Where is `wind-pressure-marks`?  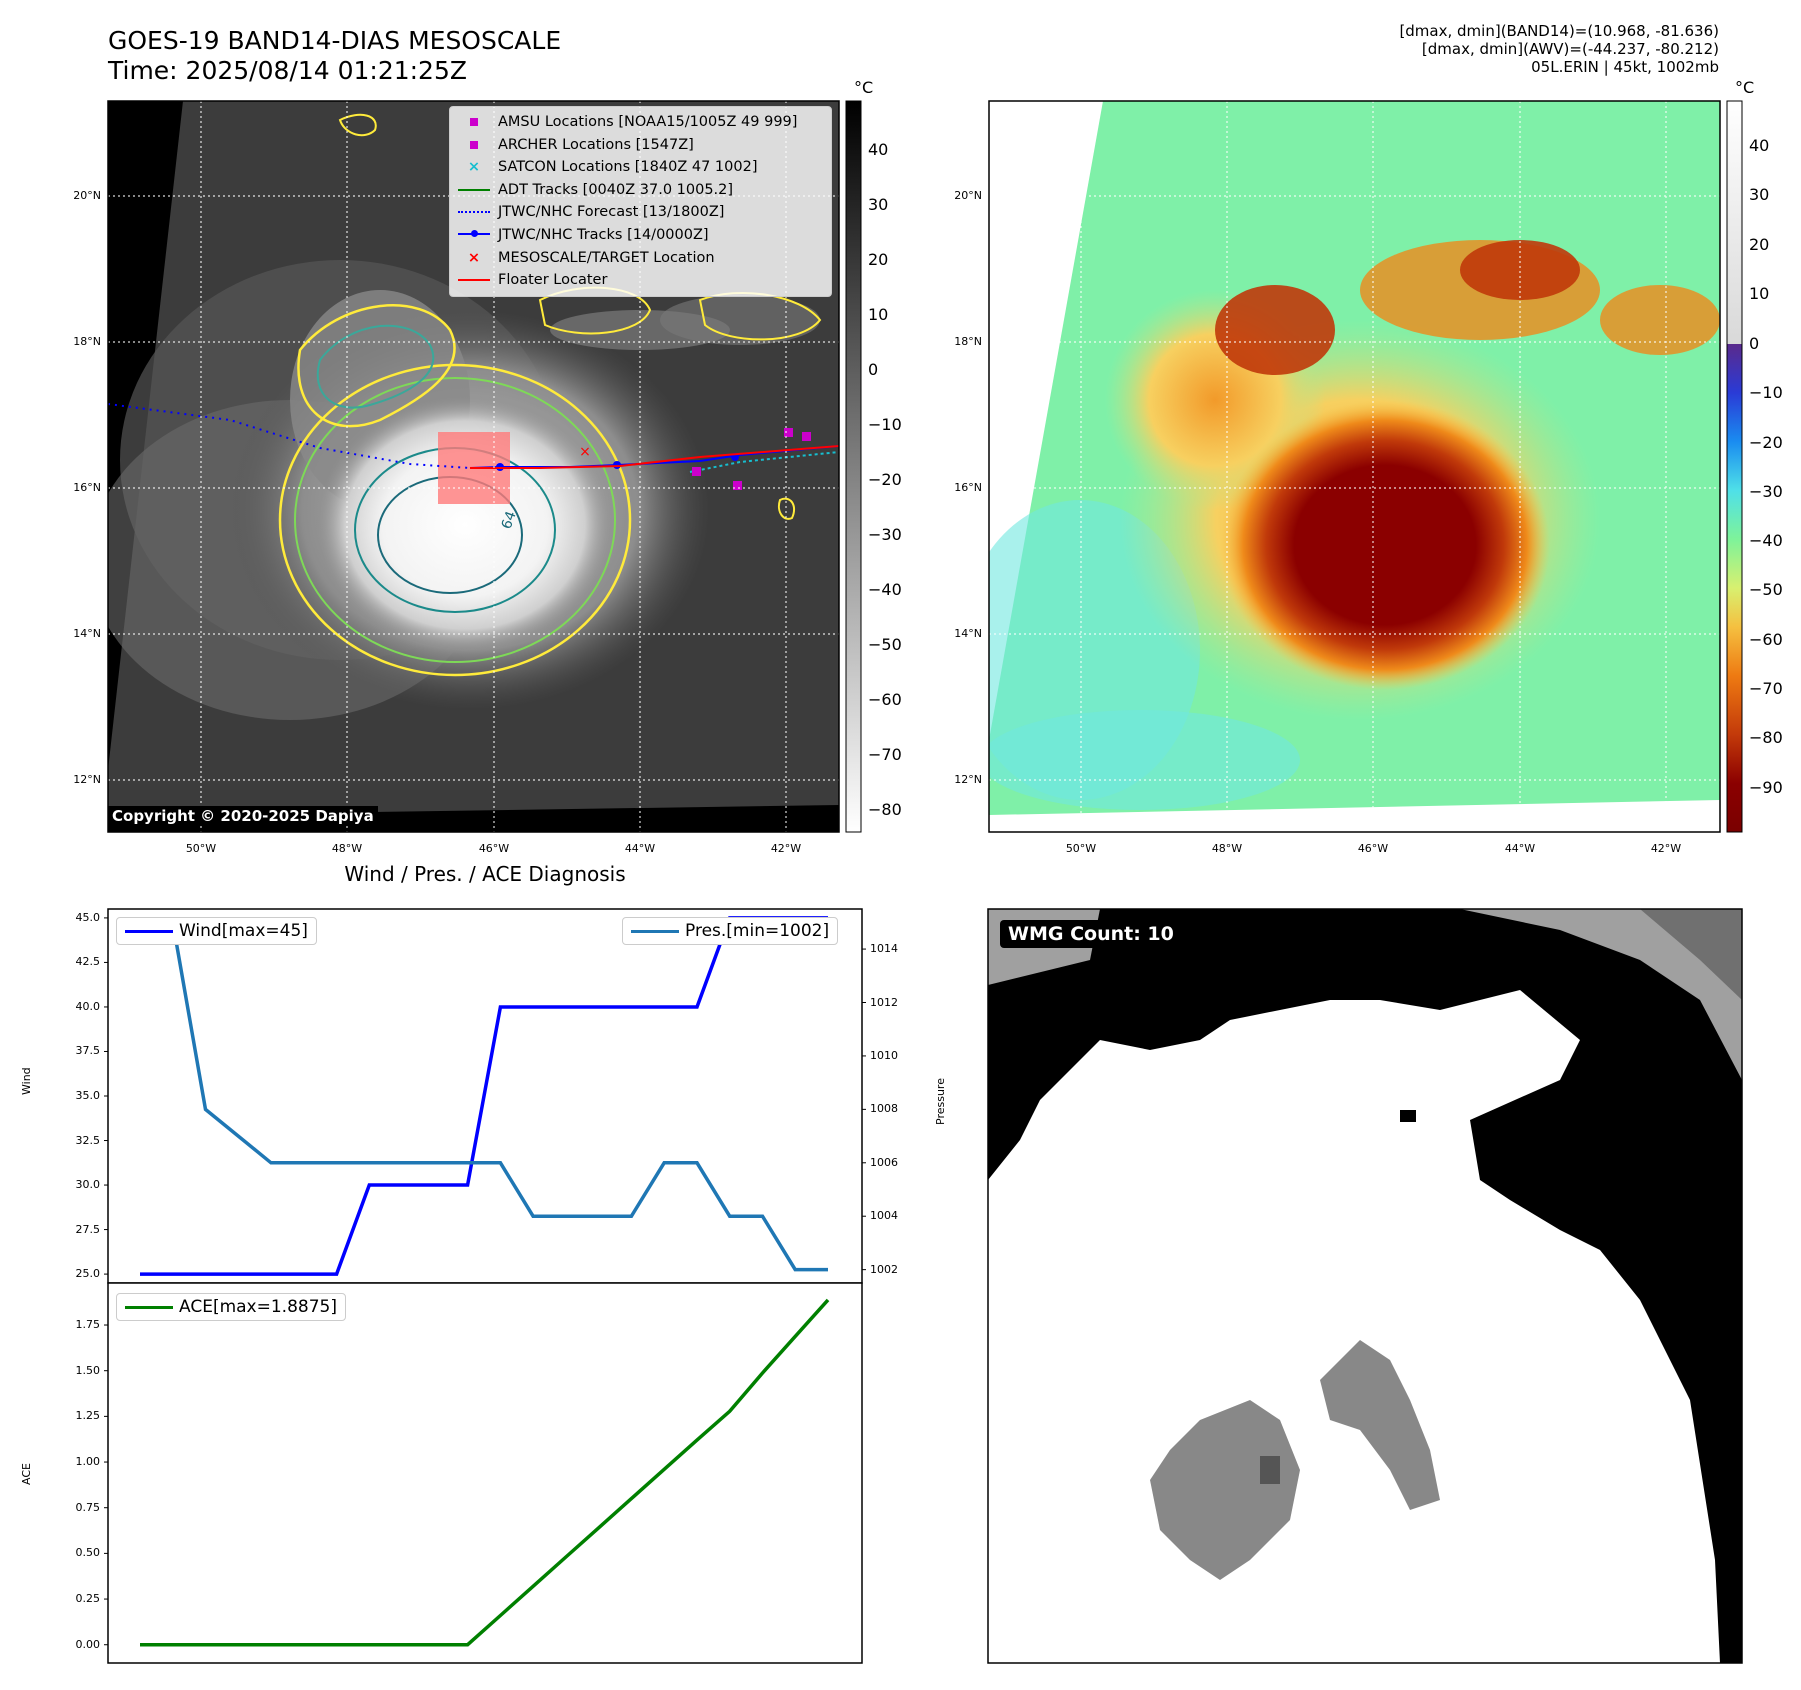 wind-pressure-marks is located at coordinates (485, 1096).